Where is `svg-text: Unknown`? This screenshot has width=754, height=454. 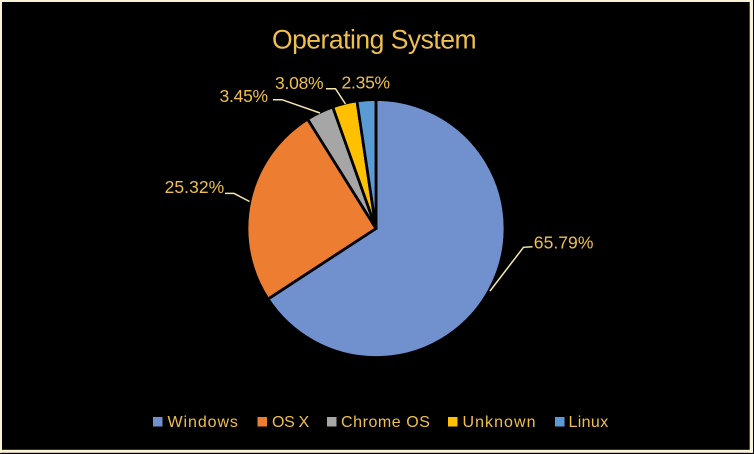 svg-text: Unknown is located at coordinates (500, 422).